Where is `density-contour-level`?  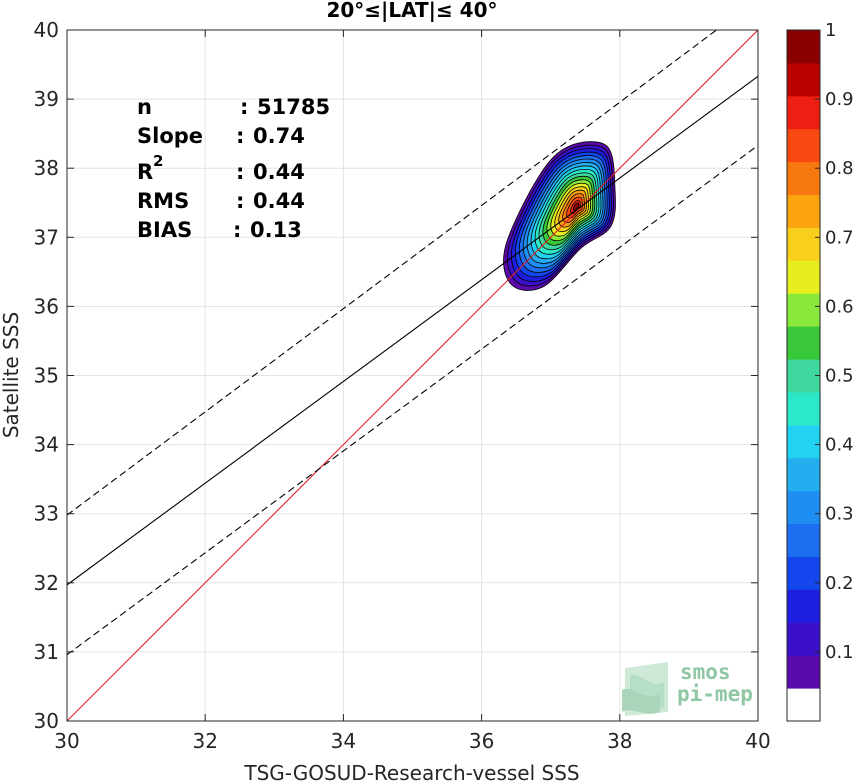 density-contour-level is located at coordinates (576, 206).